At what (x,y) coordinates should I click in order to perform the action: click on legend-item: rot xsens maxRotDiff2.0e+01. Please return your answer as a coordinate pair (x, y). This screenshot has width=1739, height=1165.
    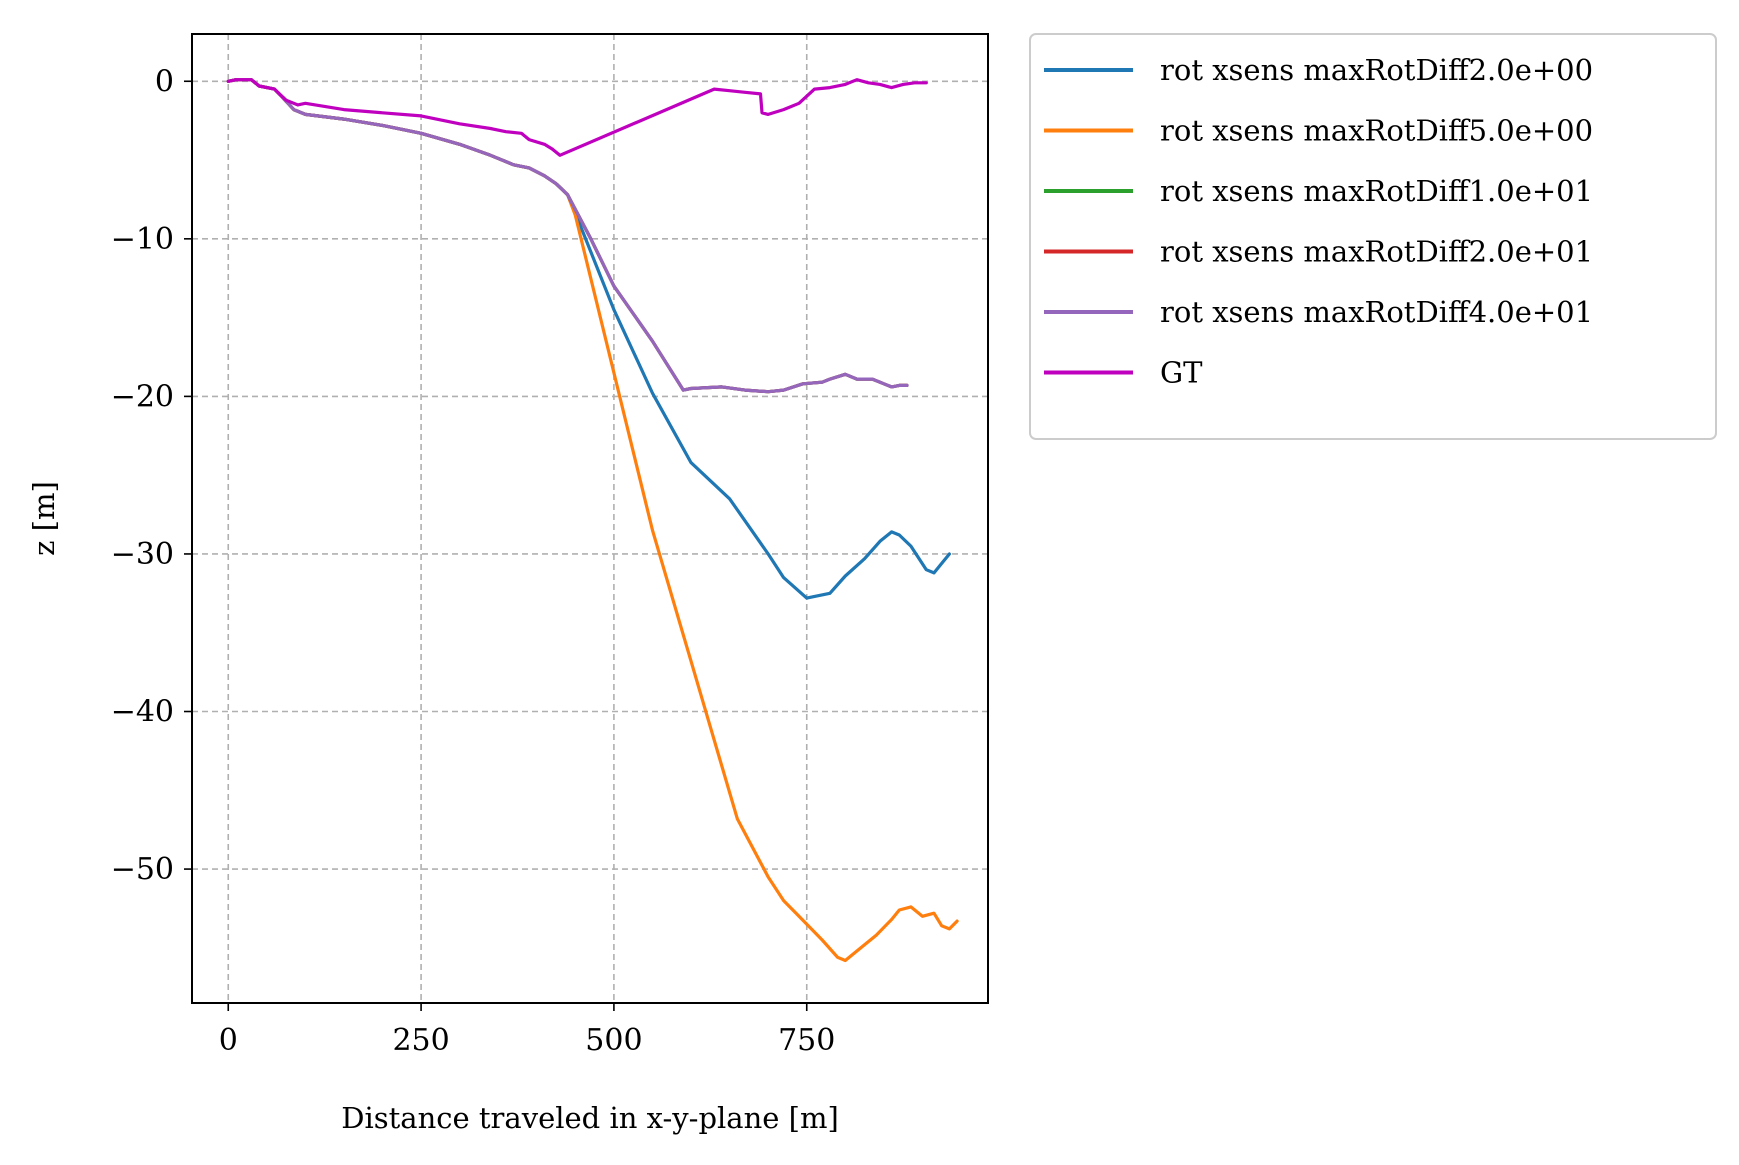
    Looking at the image, I should click on (1318, 252).